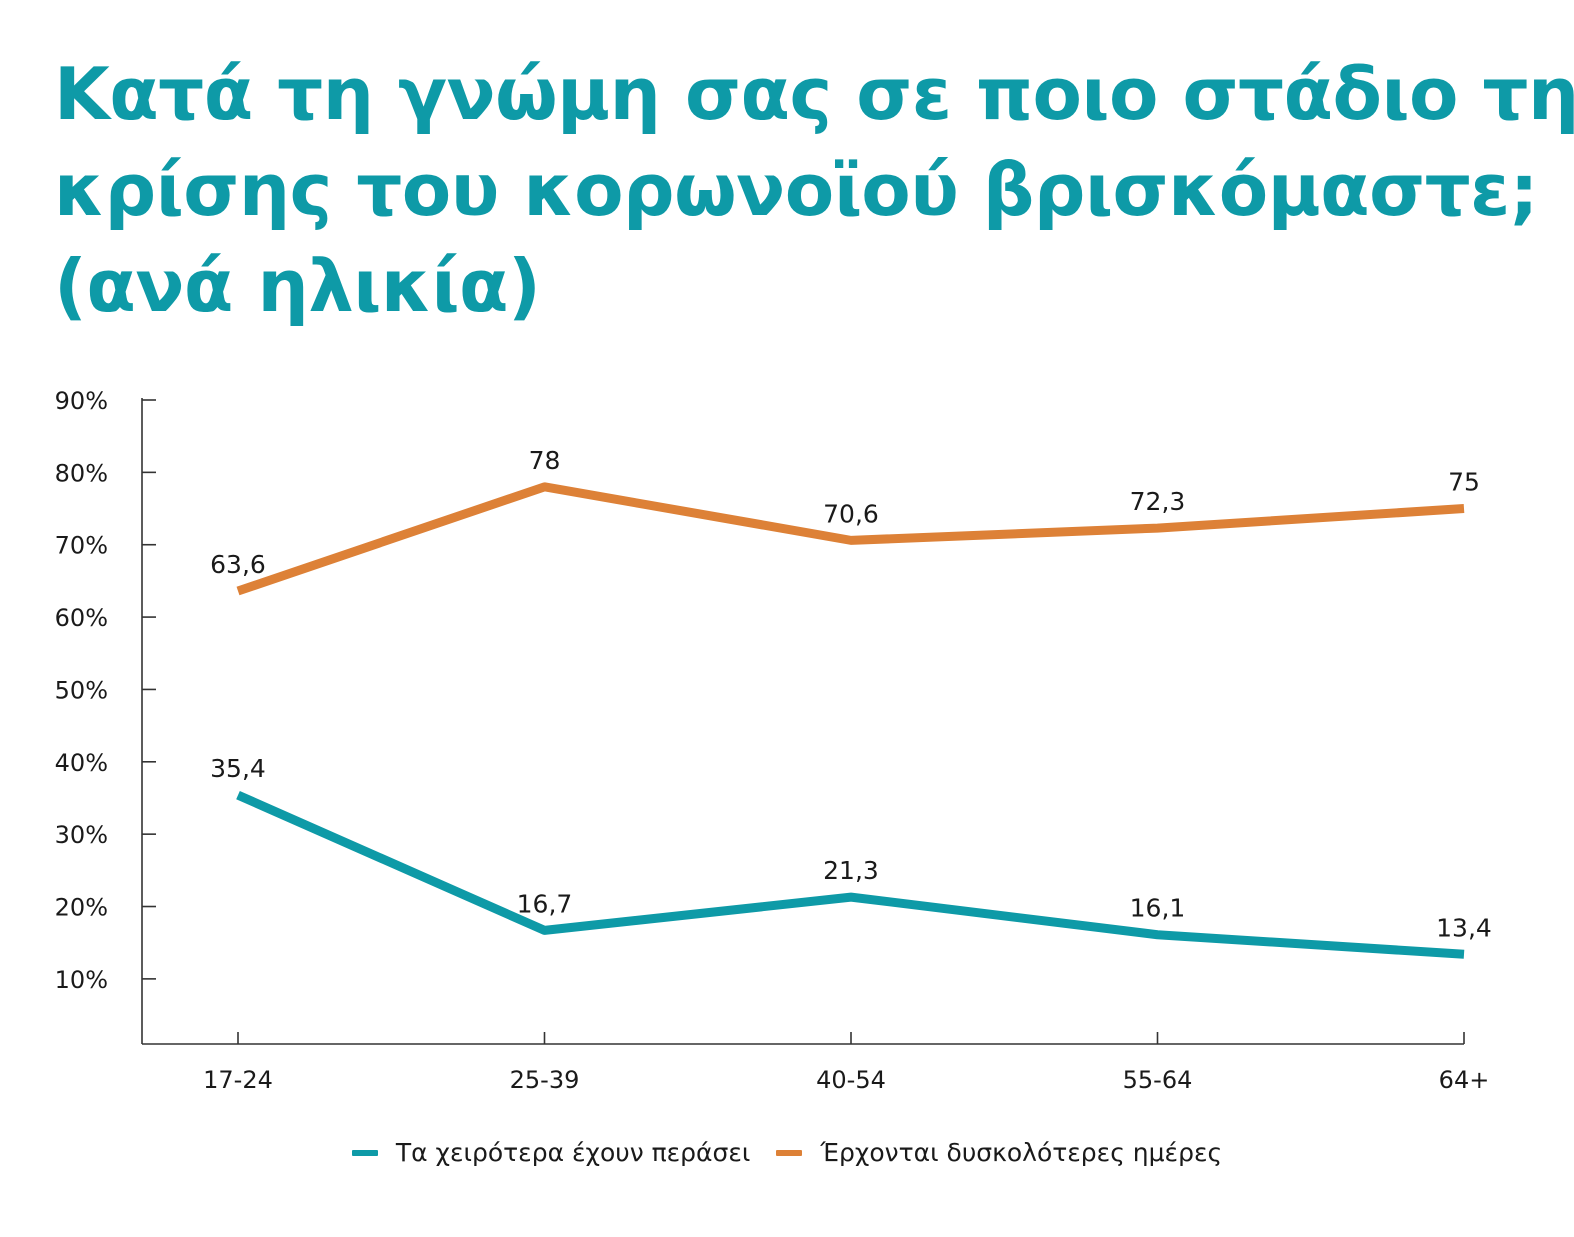 This screenshot has height=1237, width=1574. What do you see at coordinates (545, 460) in the screenshot?
I see `data-label-series-2-25-39: 78` at bounding box center [545, 460].